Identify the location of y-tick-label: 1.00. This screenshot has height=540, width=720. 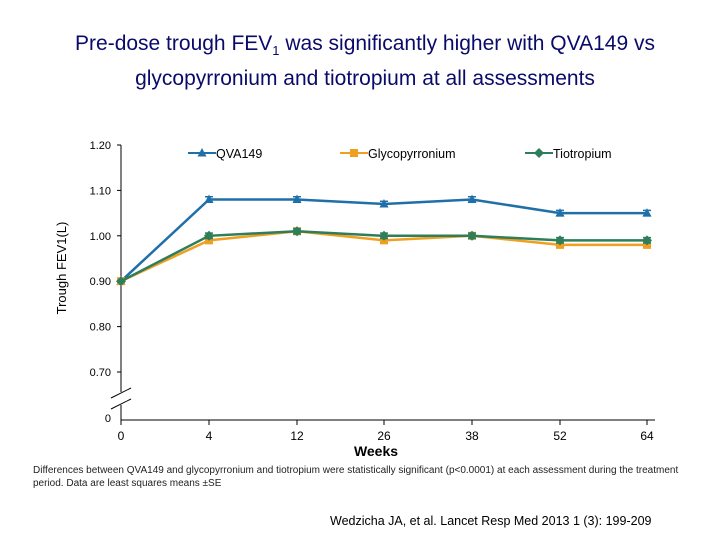
(100, 237).